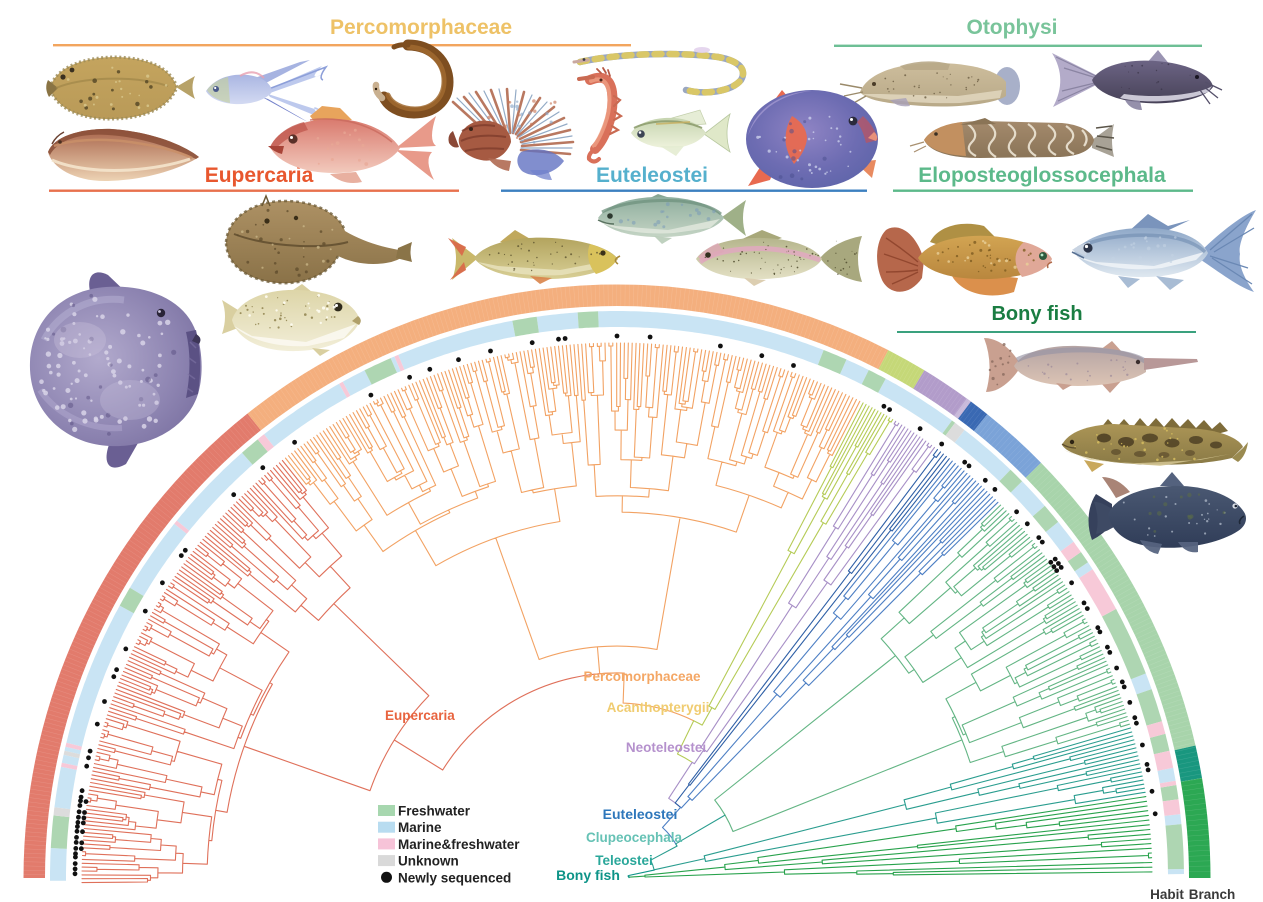  What do you see at coordinates (1011, 27) in the screenshot?
I see `svg-text: Otophysi` at bounding box center [1011, 27].